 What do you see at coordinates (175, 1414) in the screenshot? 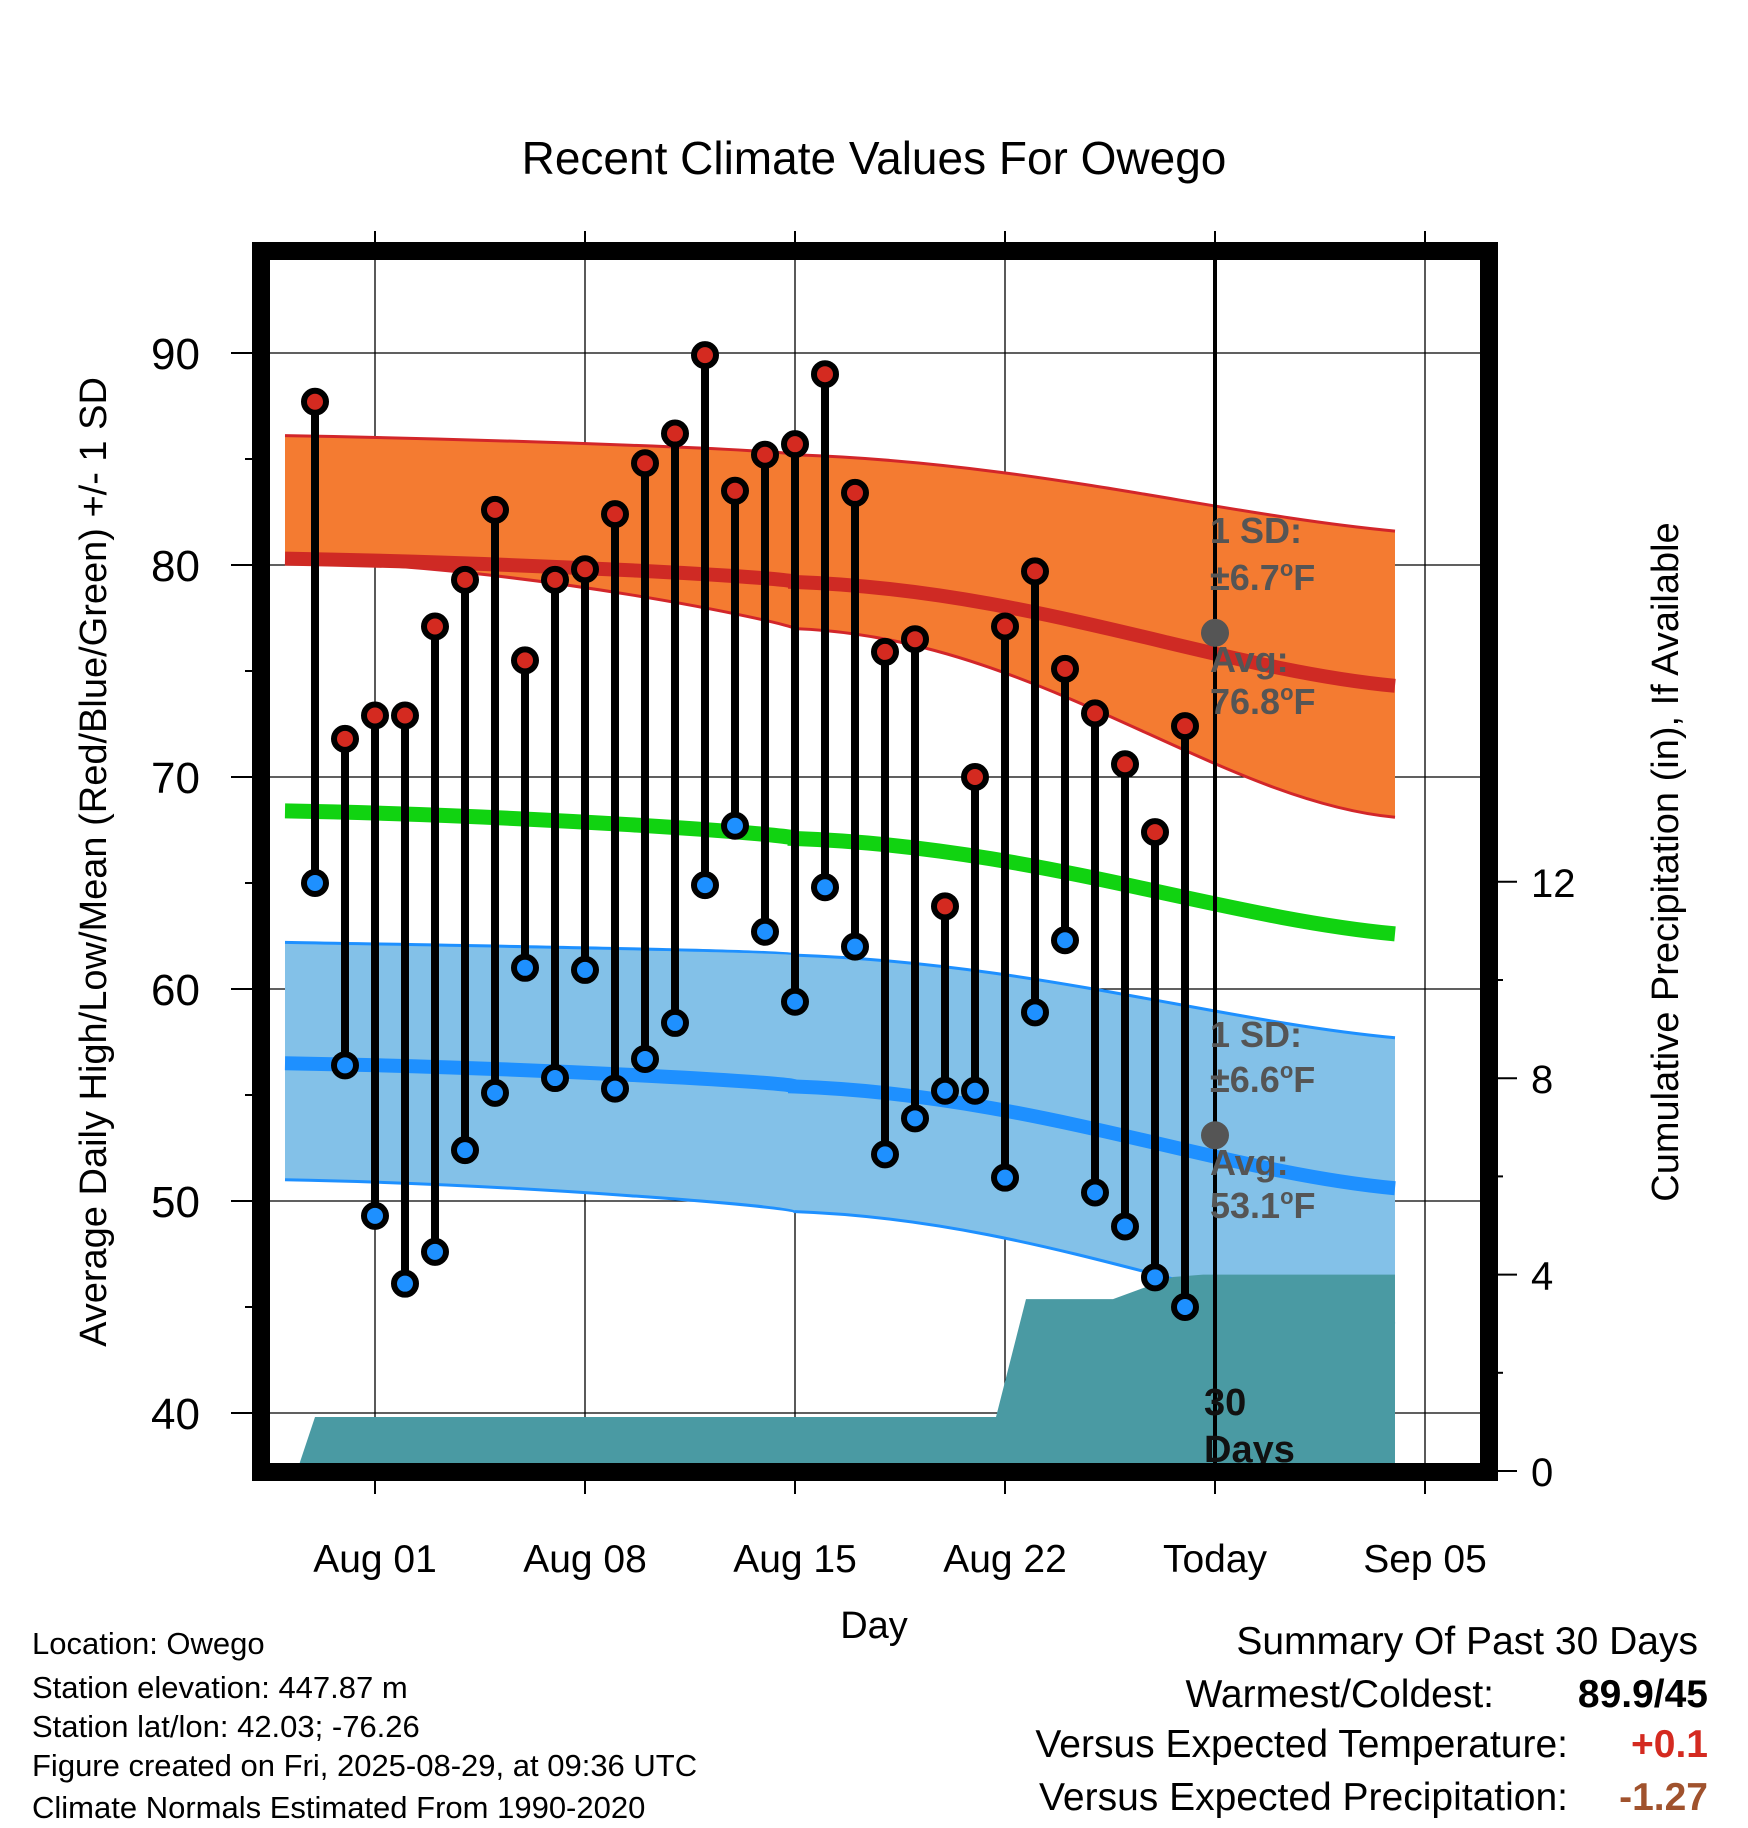
I see `y-tick-label: 40` at bounding box center [175, 1414].